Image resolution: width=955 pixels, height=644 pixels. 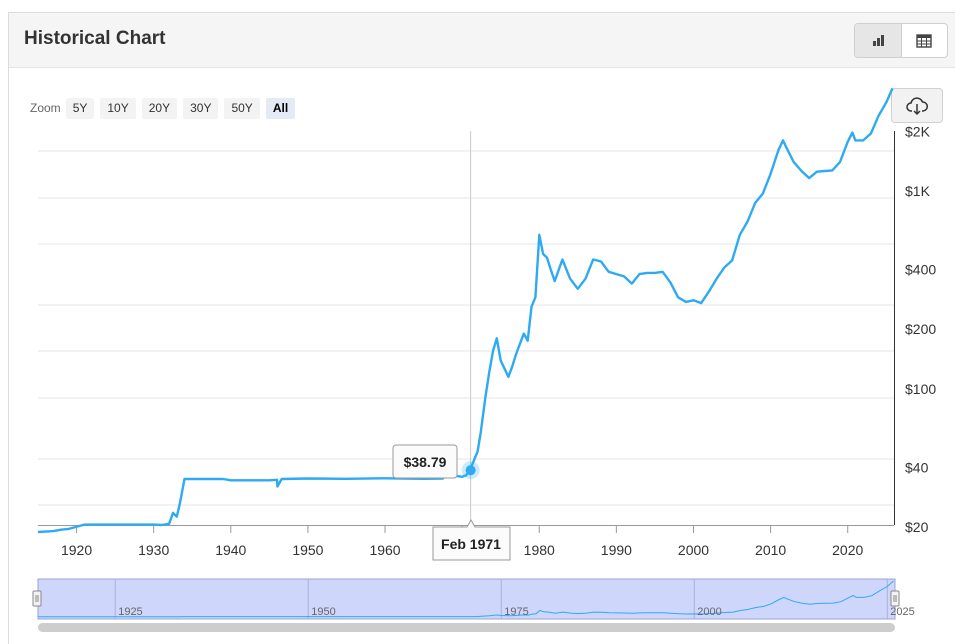 I want to click on zoom-50y-button: 50Y, so click(x=242, y=108).